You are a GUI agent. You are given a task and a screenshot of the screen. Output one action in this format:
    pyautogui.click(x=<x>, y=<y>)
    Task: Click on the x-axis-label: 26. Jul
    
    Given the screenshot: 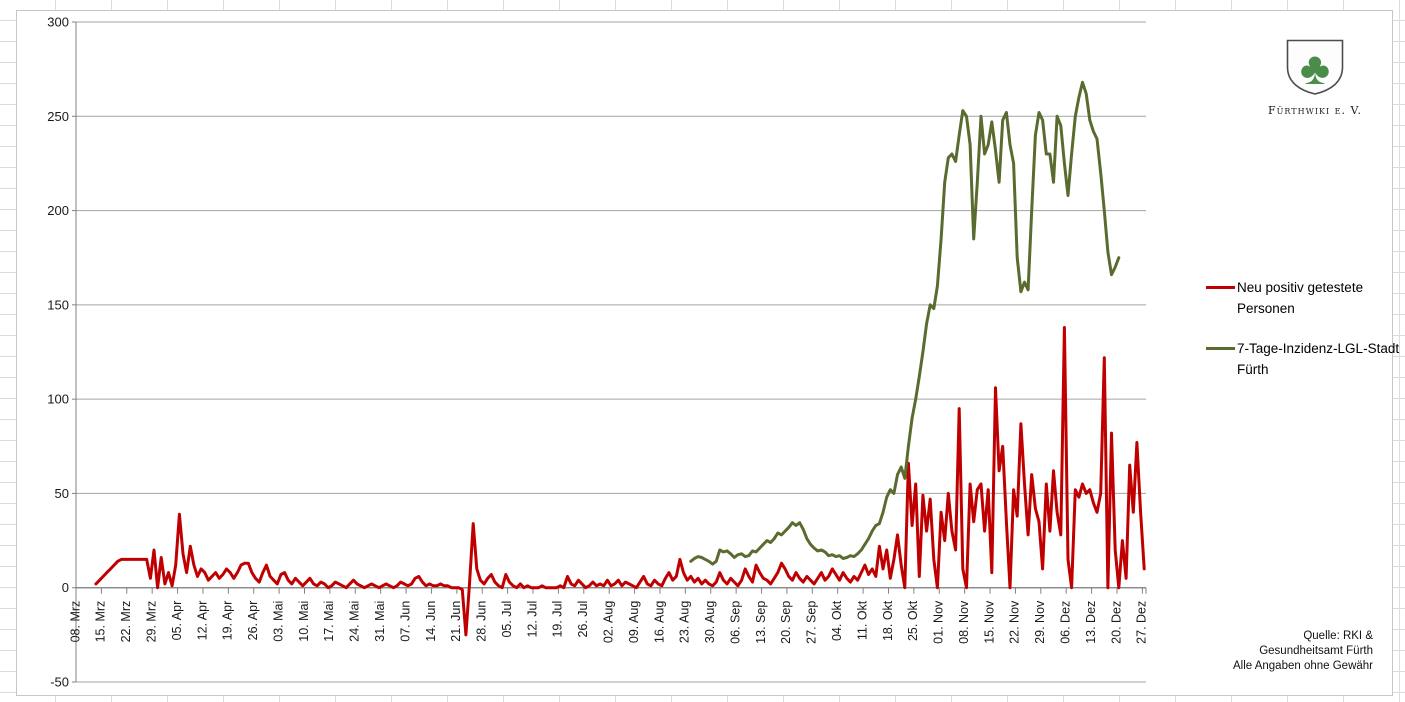 What is the action you would take?
    pyautogui.click(x=583, y=619)
    